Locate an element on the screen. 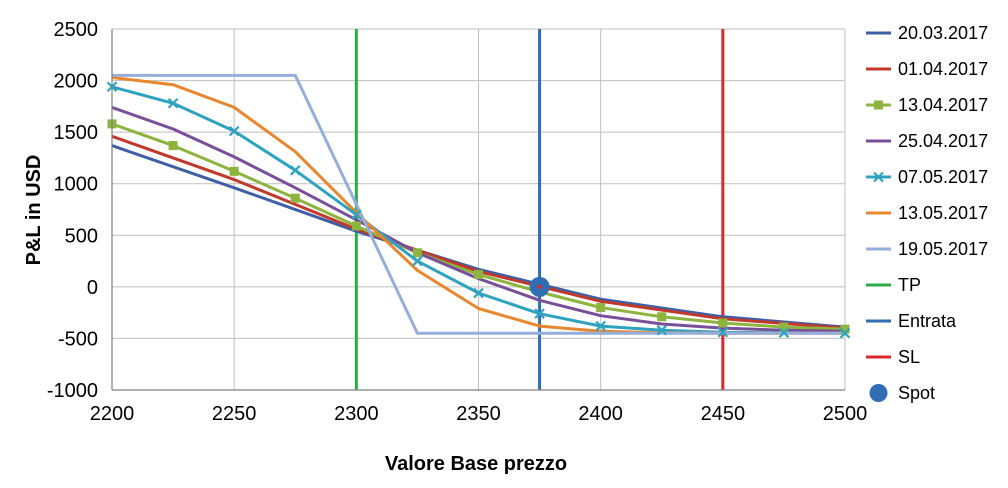 This screenshot has height=488, width=1008. legend-label: 13.05.2017 is located at coordinates (943, 213).